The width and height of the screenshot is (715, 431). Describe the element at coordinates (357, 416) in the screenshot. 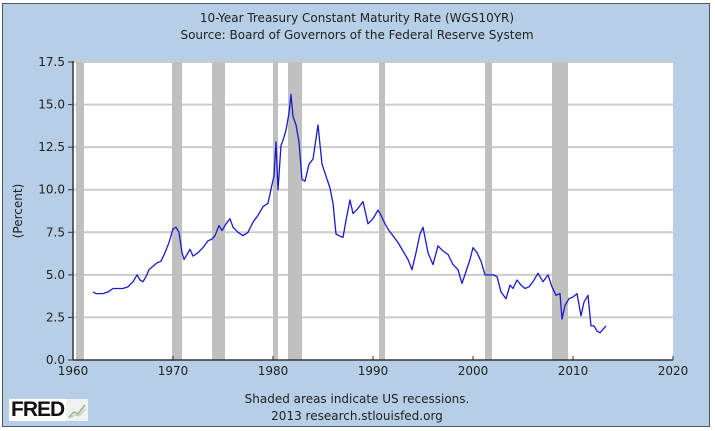

I see `credit-text: 2013 research.stlouisfed.org` at that location.